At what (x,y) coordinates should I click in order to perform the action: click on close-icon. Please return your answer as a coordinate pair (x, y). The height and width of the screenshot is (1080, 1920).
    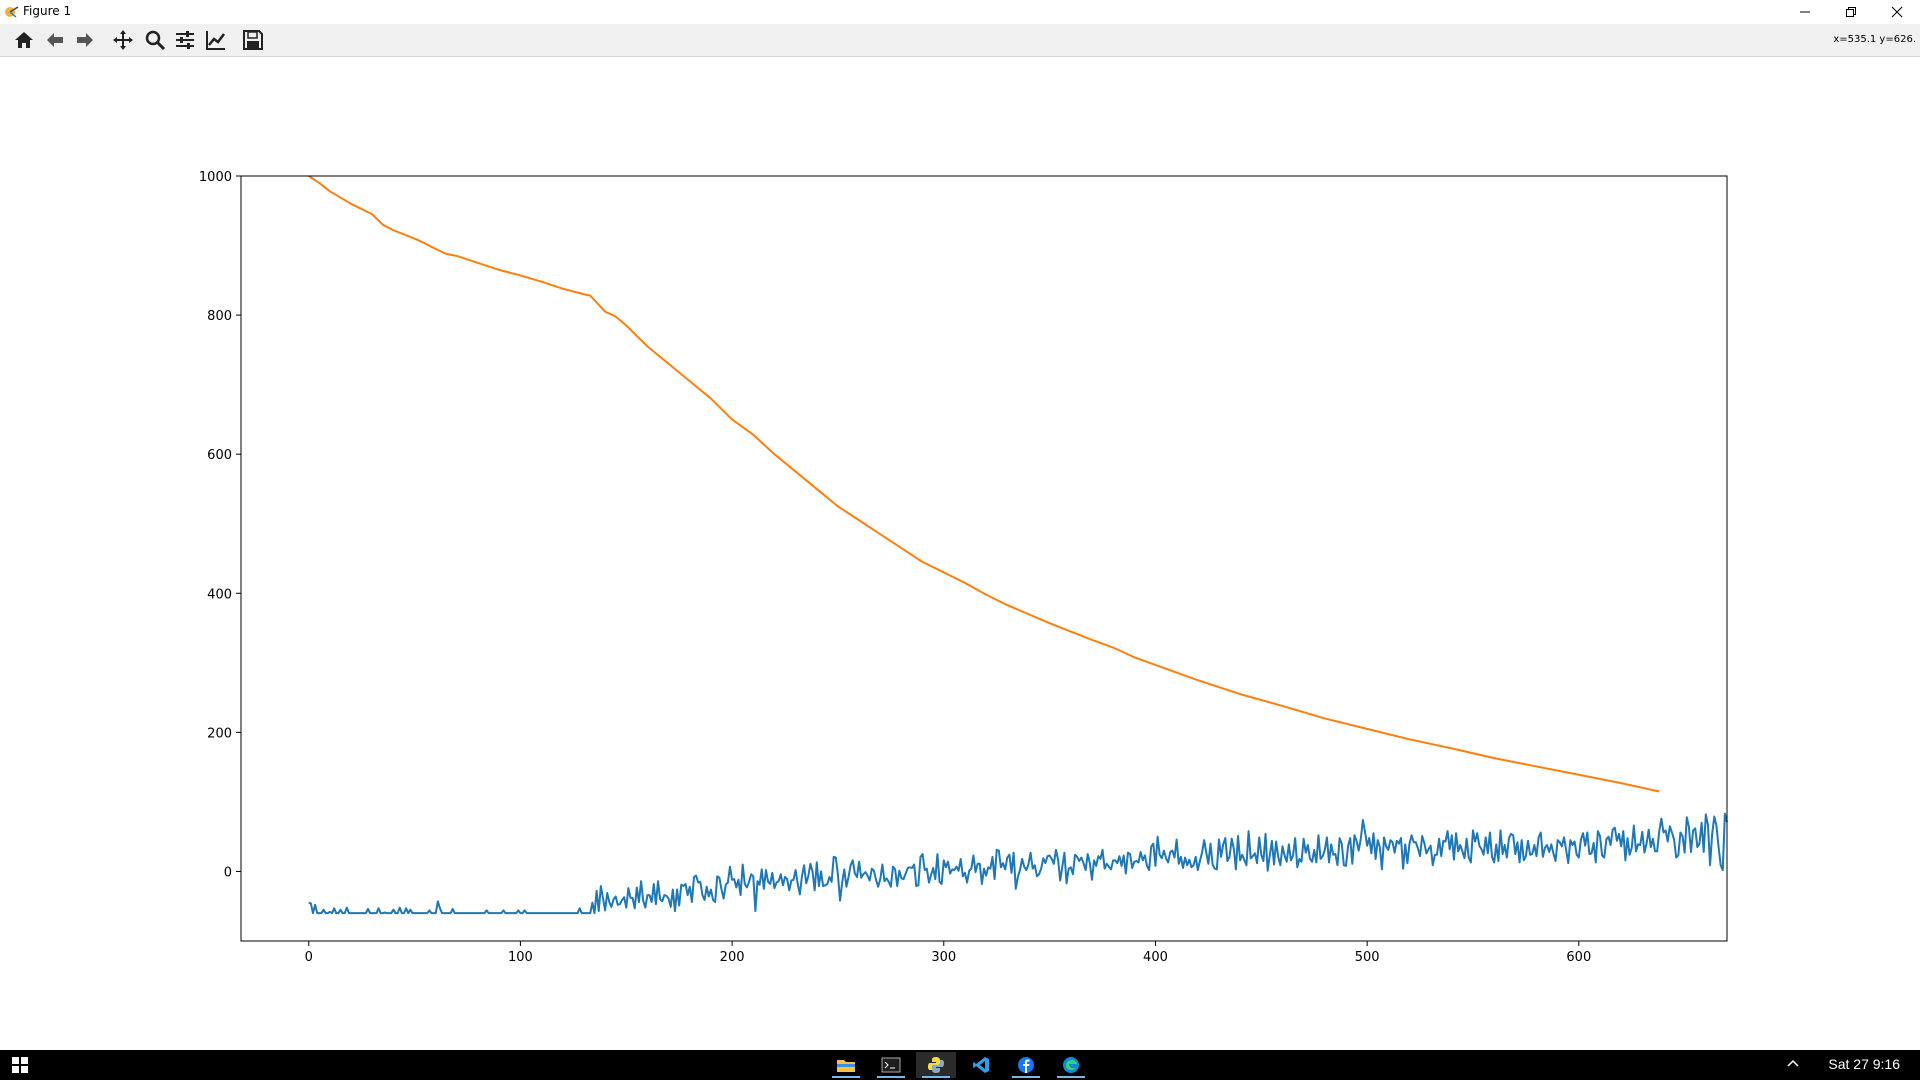
    Looking at the image, I should click on (1897, 12).